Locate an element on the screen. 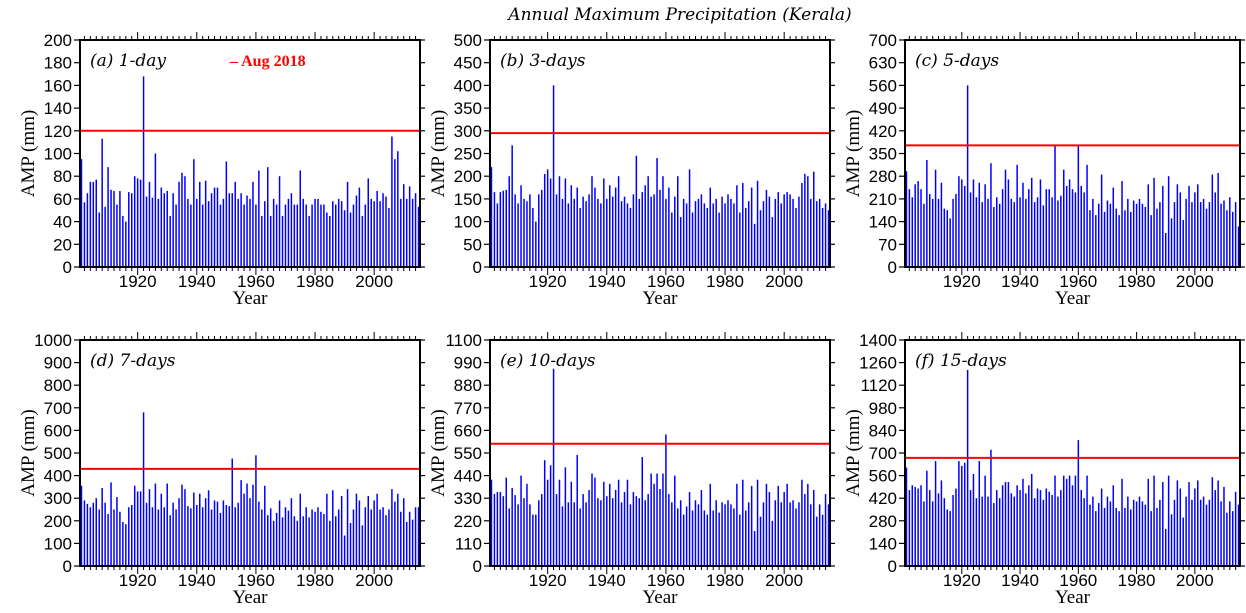  y-tick-label: 70 is located at coordinates (887, 244).